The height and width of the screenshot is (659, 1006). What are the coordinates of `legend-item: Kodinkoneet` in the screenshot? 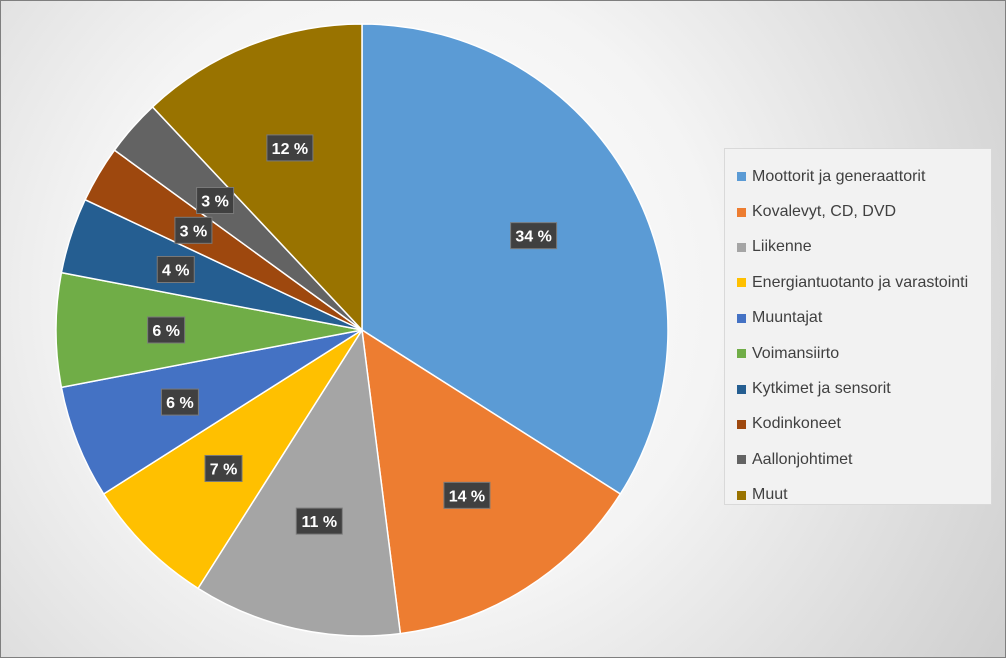 It's located at (864, 424).